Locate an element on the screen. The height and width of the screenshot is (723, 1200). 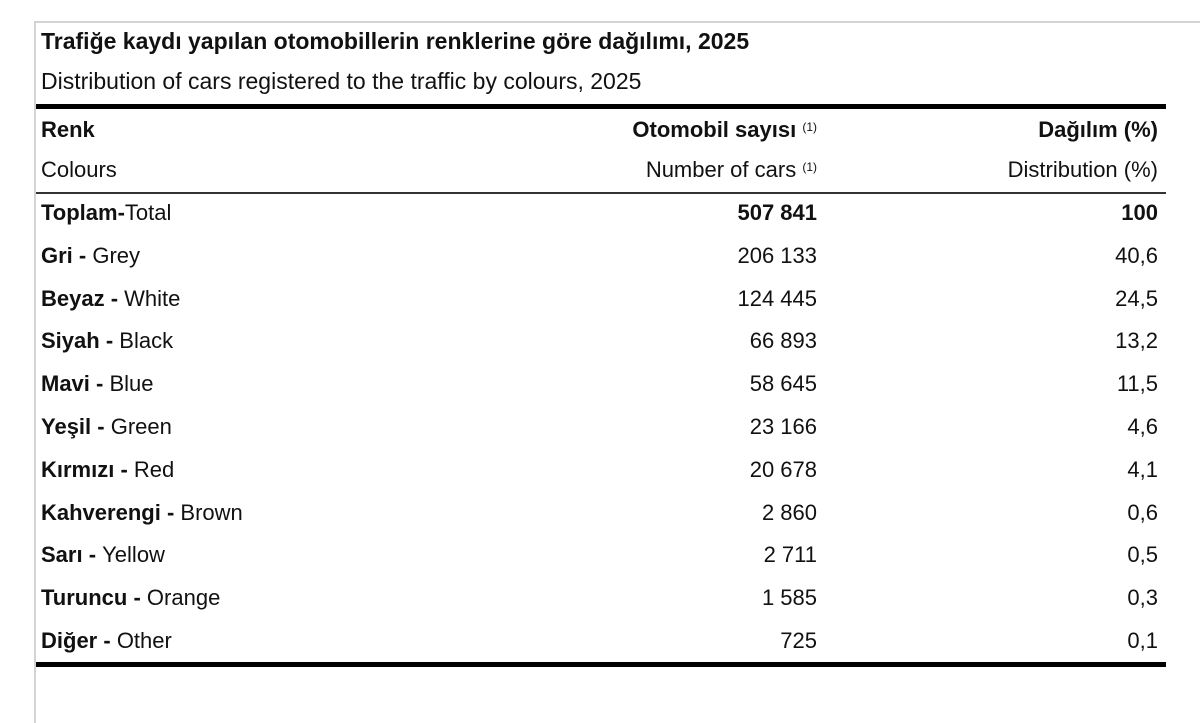
car-count: 507 841 is located at coordinates (777, 212).